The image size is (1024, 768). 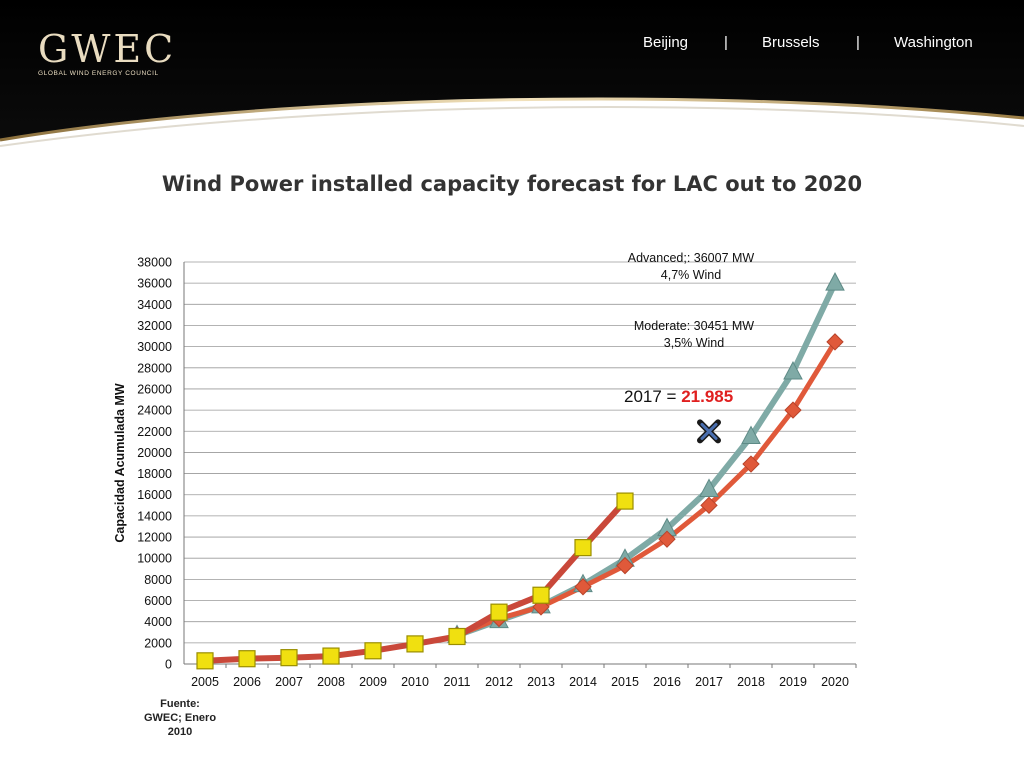 I want to click on highlight-prefix: 2017 =, so click(x=652, y=396).